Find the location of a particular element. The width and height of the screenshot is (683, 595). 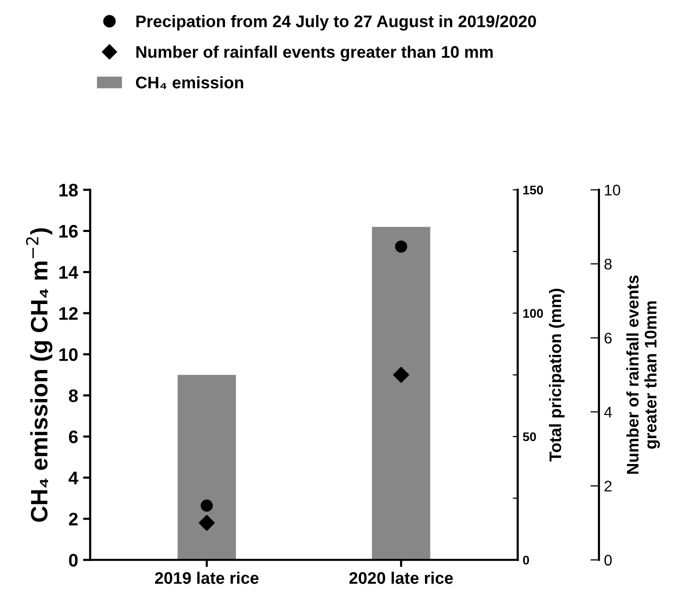

y3-tick-label: 10 is located at coordinates (612, 190).